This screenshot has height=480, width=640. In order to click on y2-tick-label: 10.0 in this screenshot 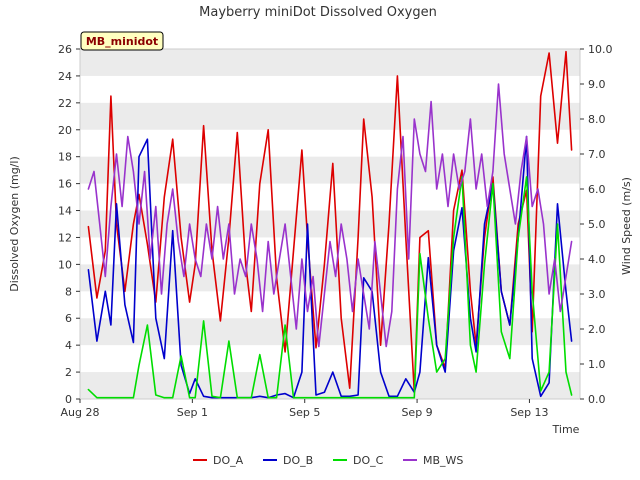, I will do `click(600, 49)`.